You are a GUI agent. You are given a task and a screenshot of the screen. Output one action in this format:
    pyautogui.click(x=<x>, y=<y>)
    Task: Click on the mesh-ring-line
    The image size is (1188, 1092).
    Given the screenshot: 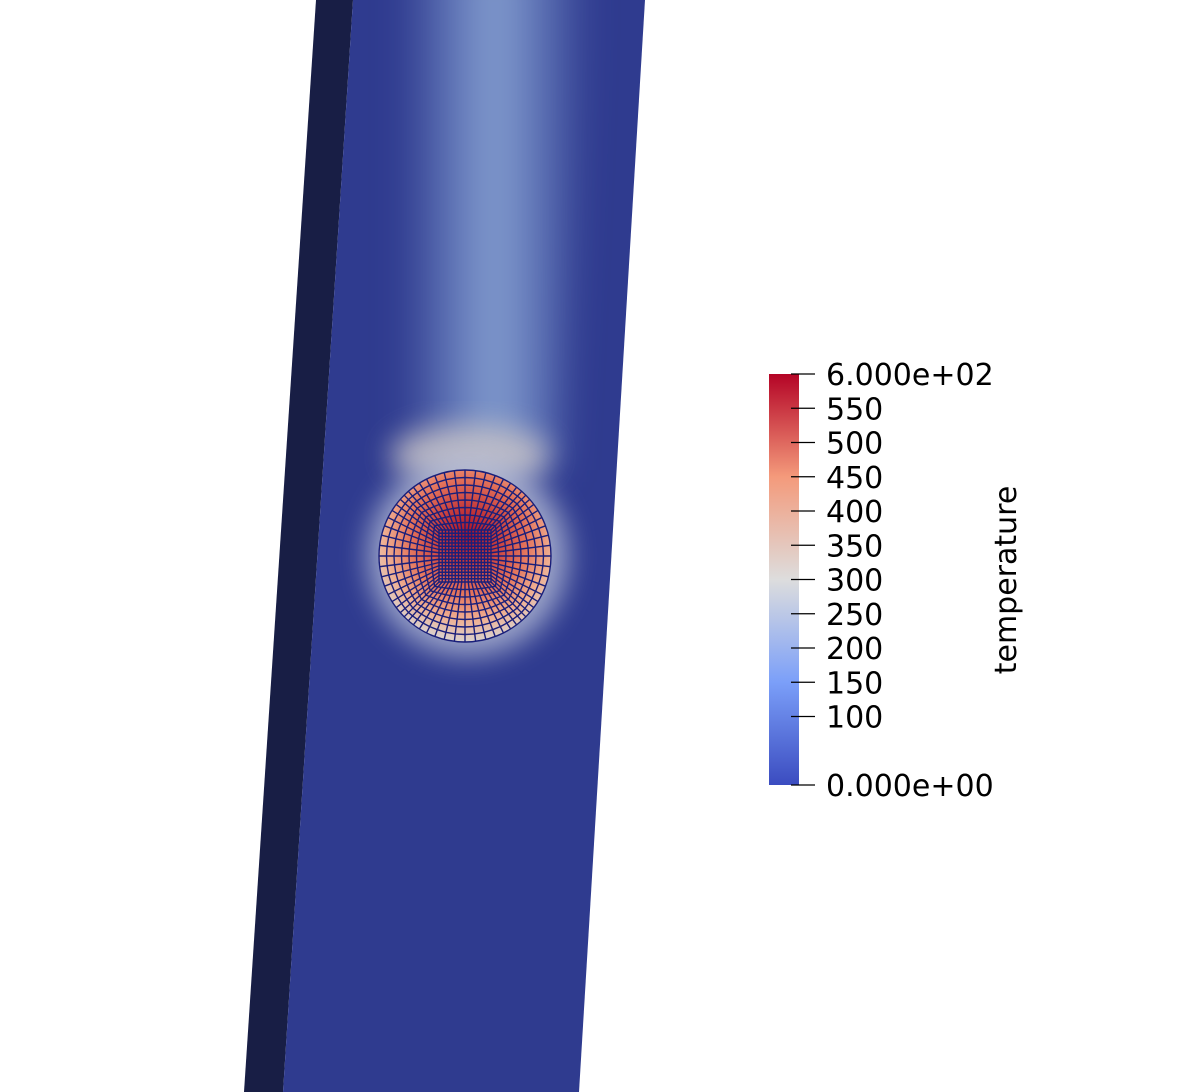 What is the action you would take?
    pyautogui.click(x=465, y=556)
    